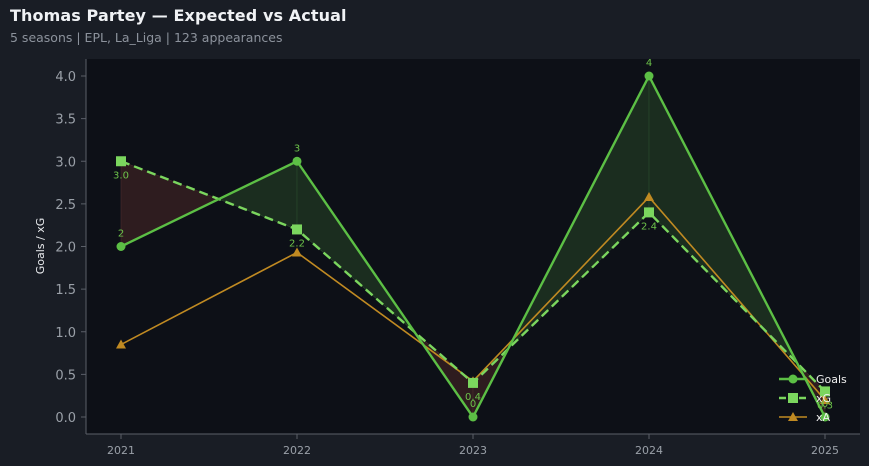 The width and height of the screenshot is (869, 466). Describe the element at coordinates (297, 148) in the screenshot. I see `goals-value-label: 3` at that location.